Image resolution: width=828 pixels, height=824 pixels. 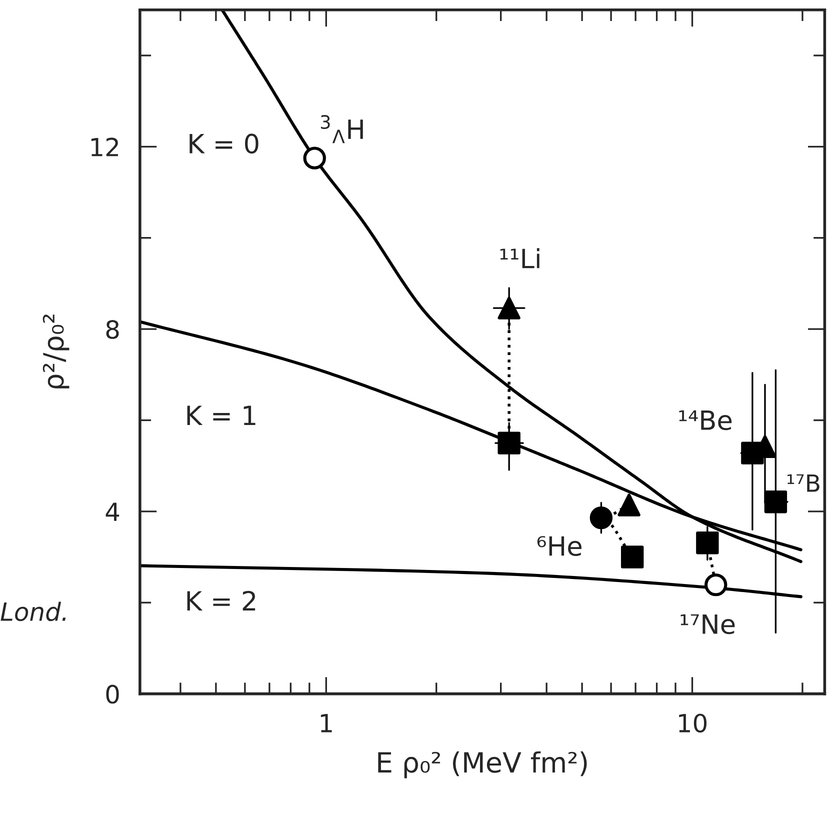 I want to click on annotation: ¹¹Li, so click(x=520, y=258).